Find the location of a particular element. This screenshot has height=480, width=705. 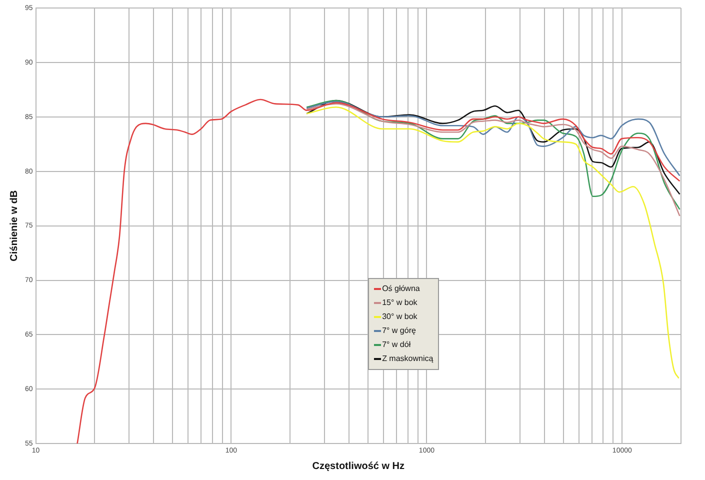

legend-label: Z maskownicą is located at coordinates (408, 359).